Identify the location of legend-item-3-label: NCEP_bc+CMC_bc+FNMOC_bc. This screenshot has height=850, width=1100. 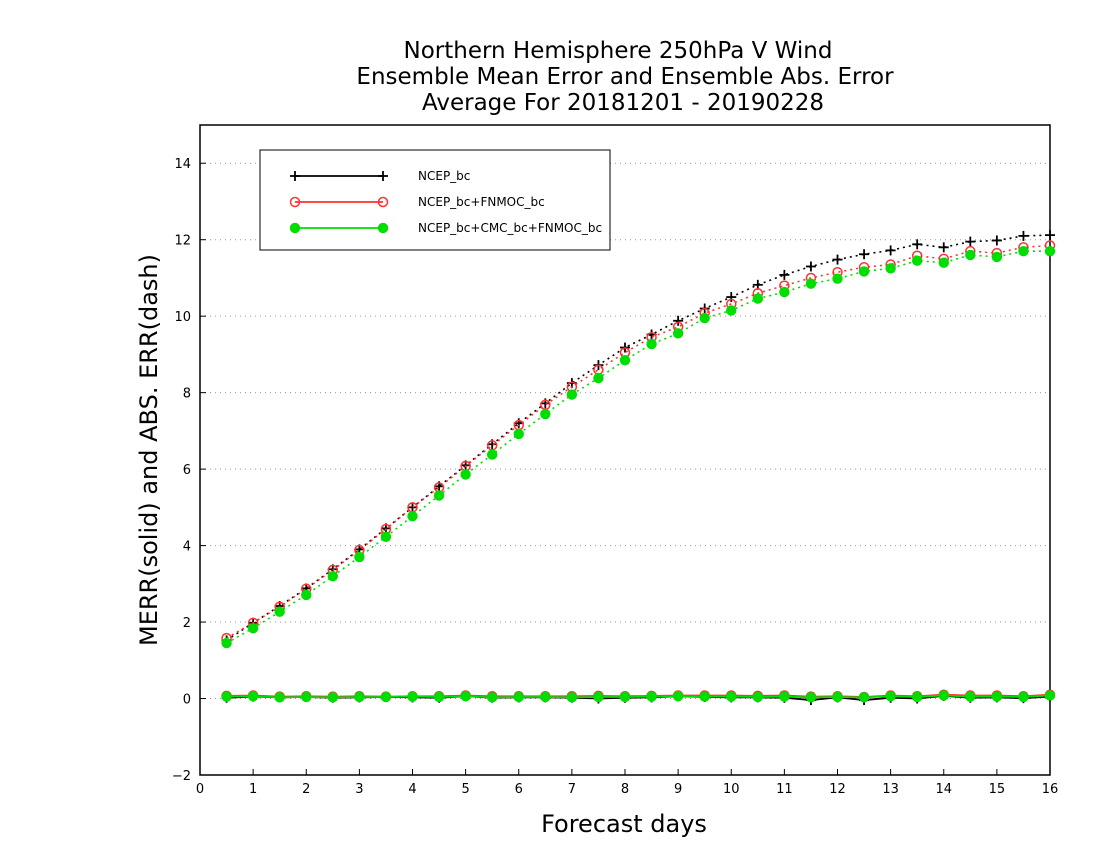
(510, 228).